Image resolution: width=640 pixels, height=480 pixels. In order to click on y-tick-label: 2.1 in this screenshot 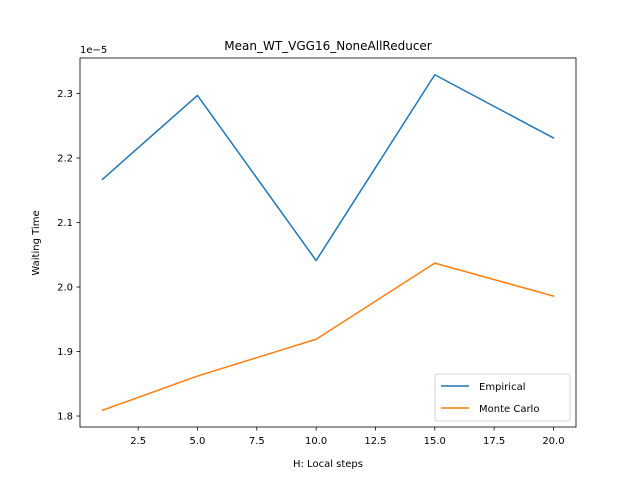, I will do `click(65, 223)`.